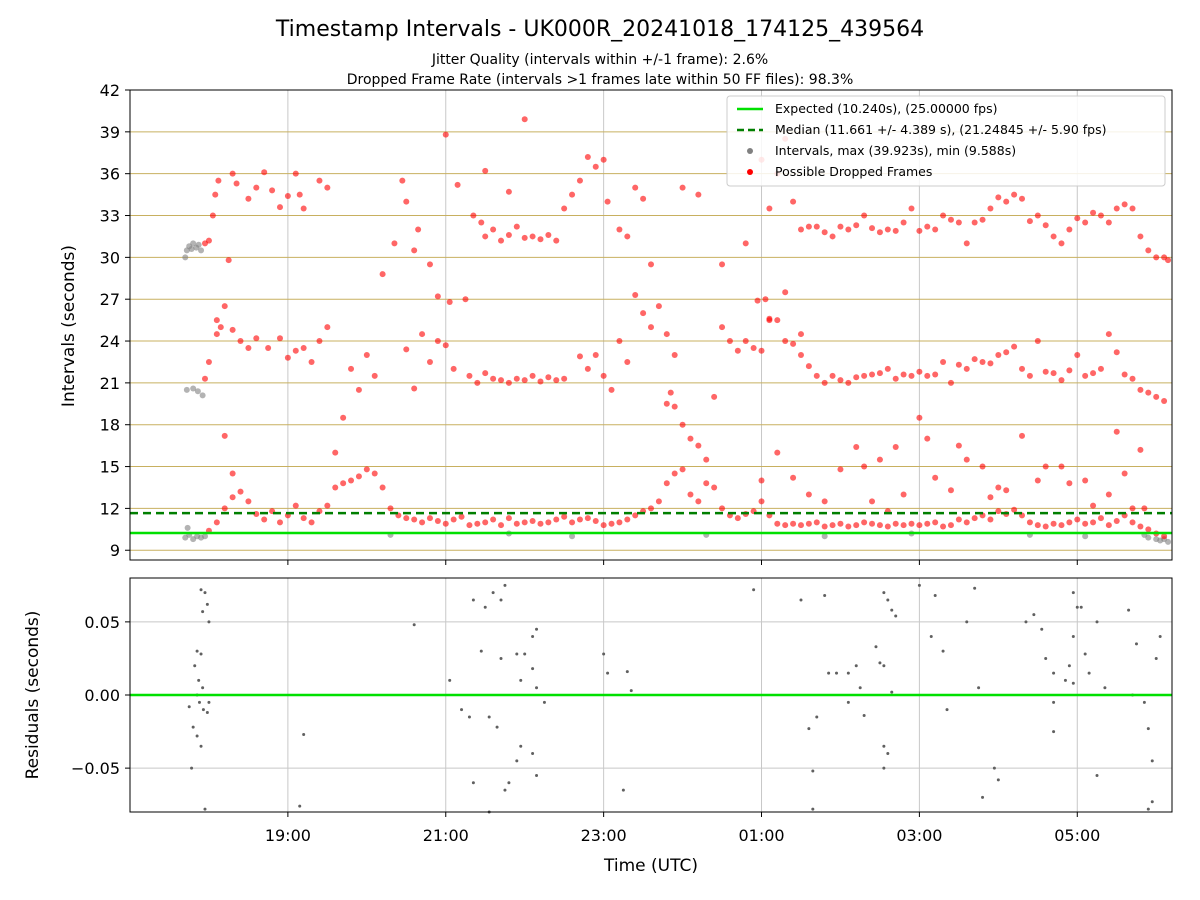 Image resolution: width=1200 pixels, height=900 pixels. I want to click on ytick-label: 9, so click(115, 550).